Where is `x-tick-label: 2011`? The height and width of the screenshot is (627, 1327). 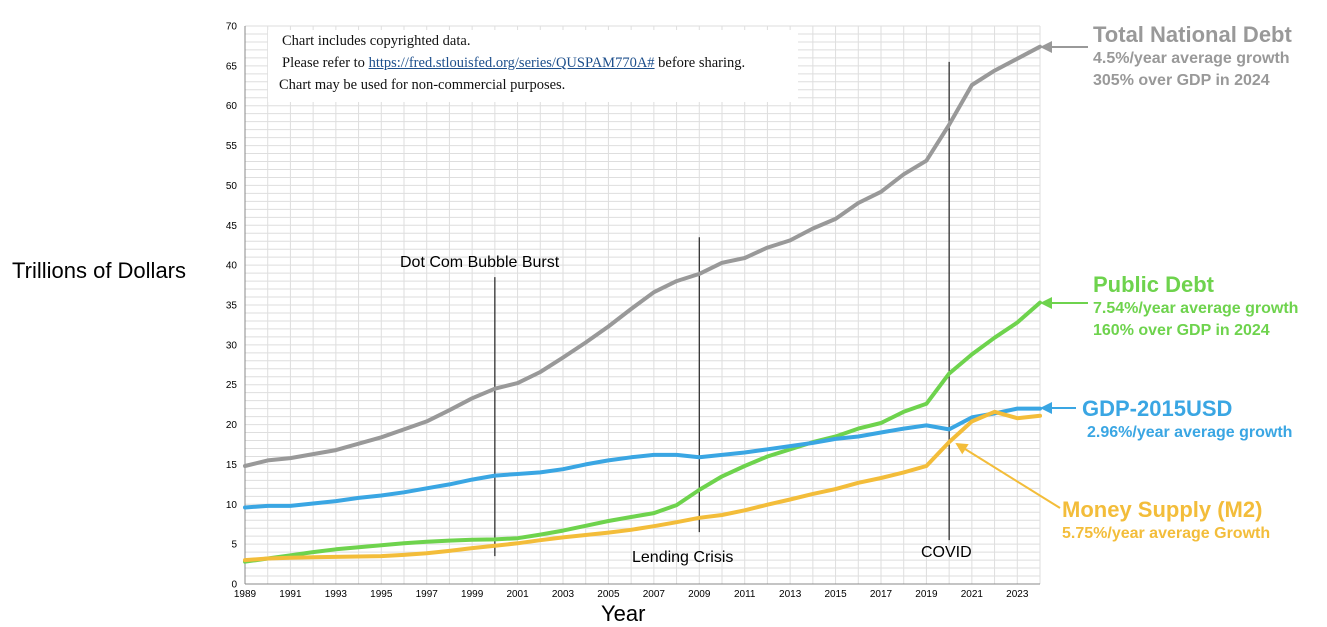
x-tick-label: 2011 is located at coordinates (745, 594).